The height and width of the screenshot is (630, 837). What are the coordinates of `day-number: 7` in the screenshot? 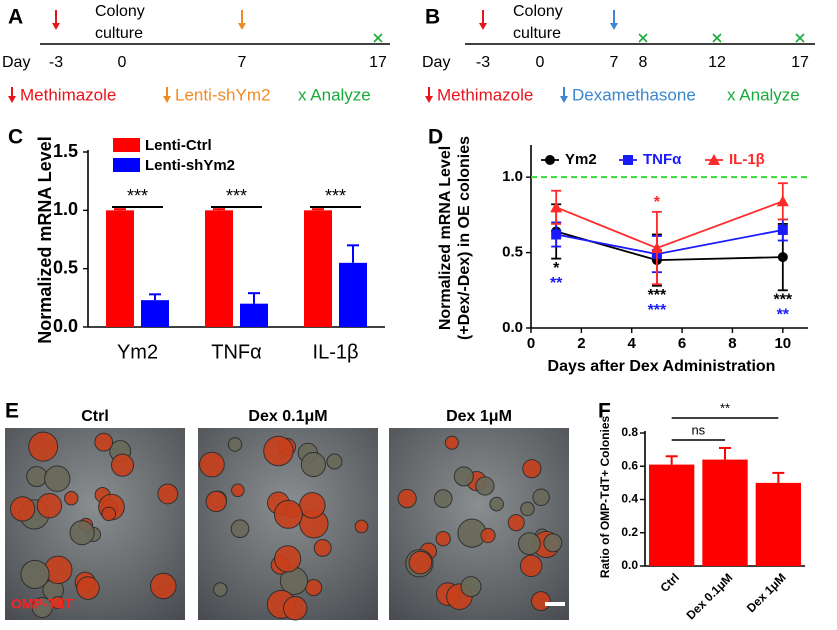 It's located at (614, 62).